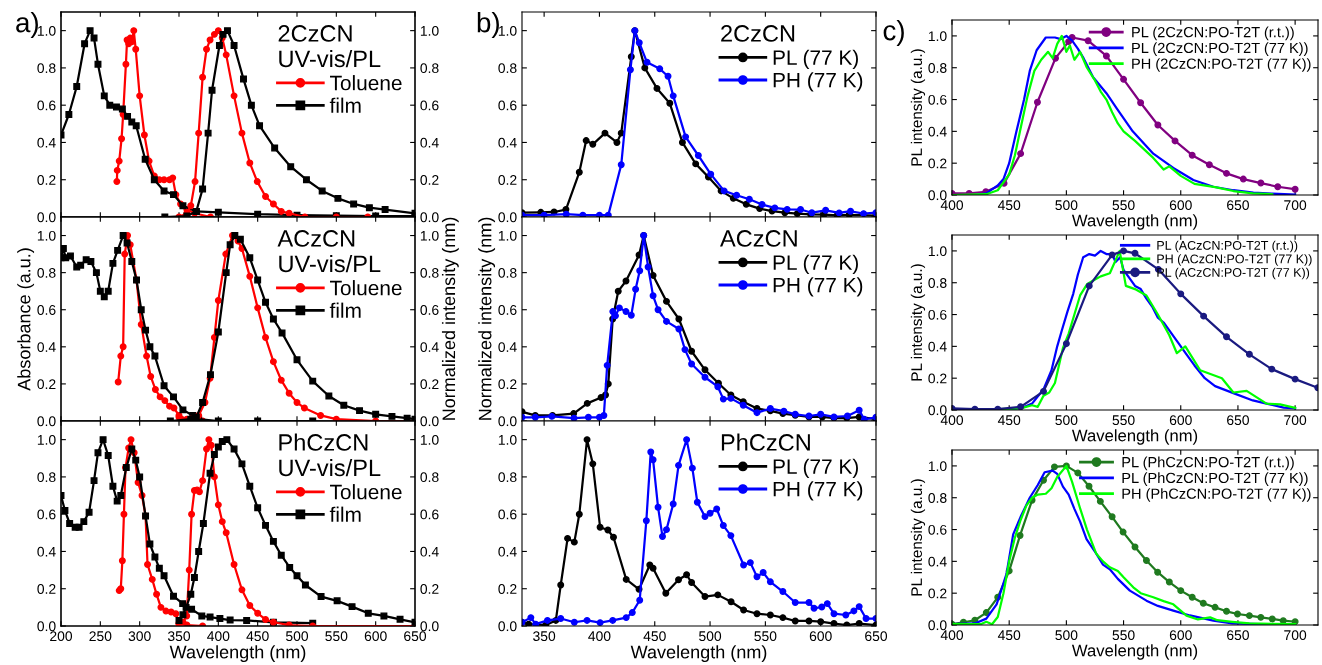  I want to click on text: a), so click(27, 25).